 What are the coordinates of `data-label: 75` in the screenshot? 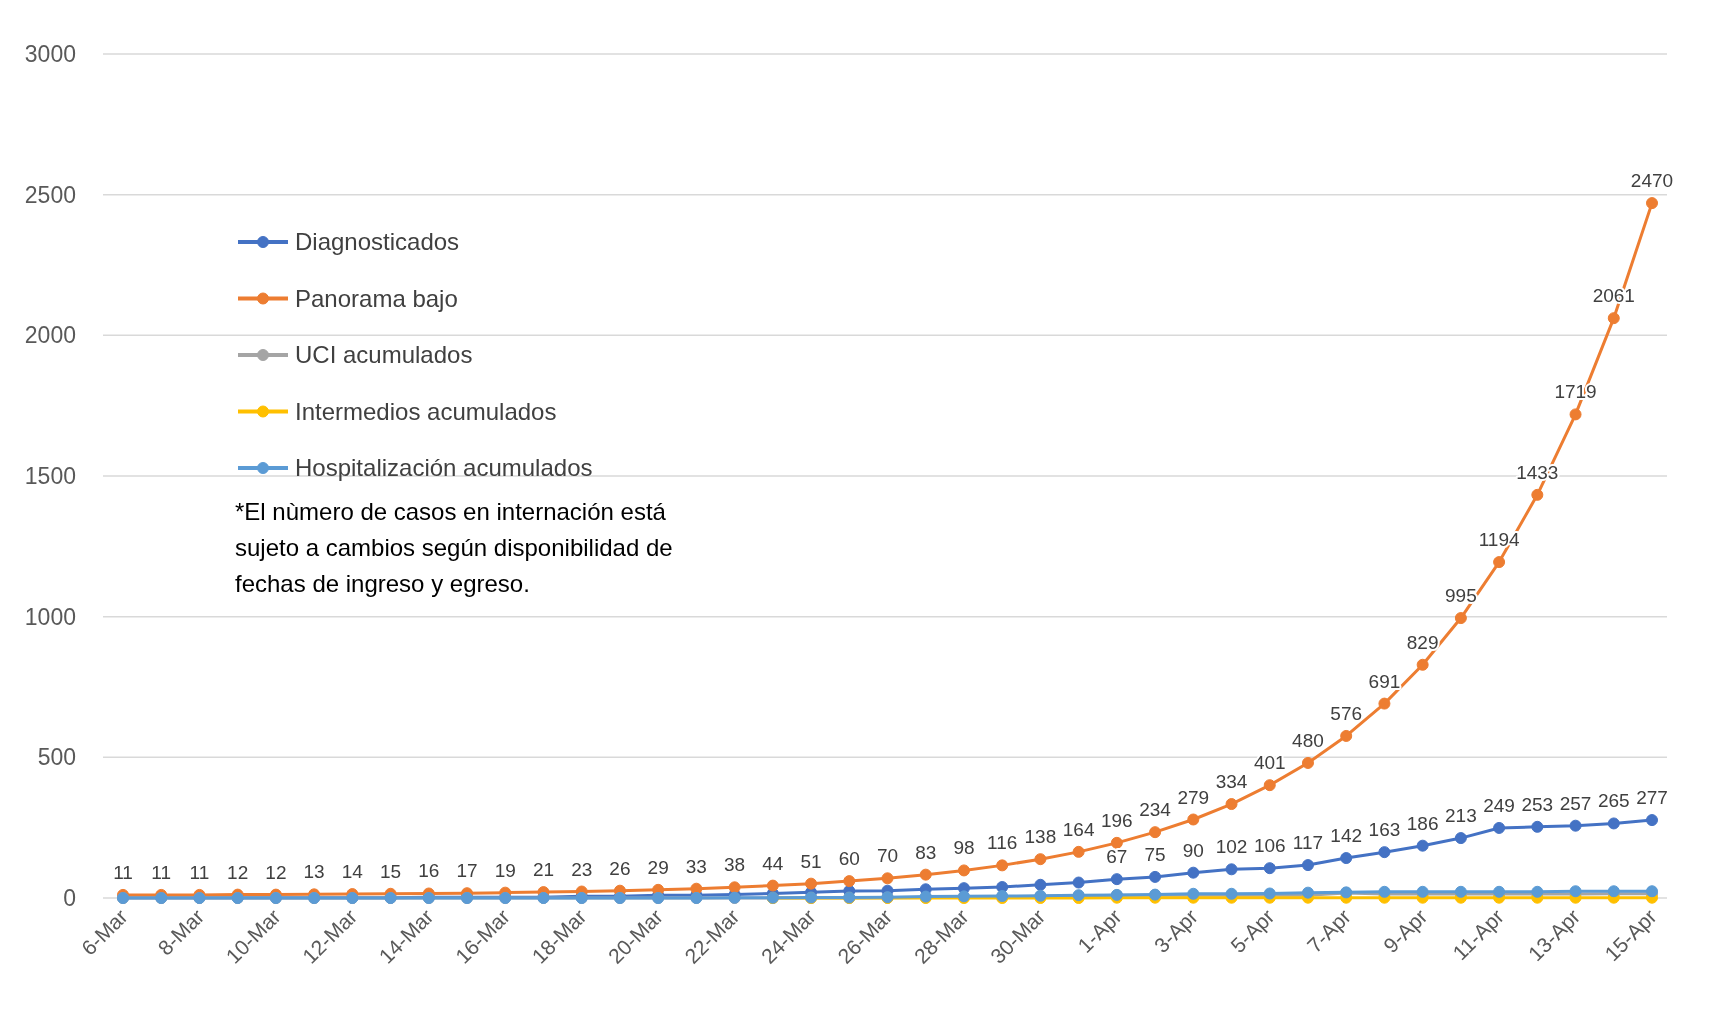 It's located at (1155, 854).